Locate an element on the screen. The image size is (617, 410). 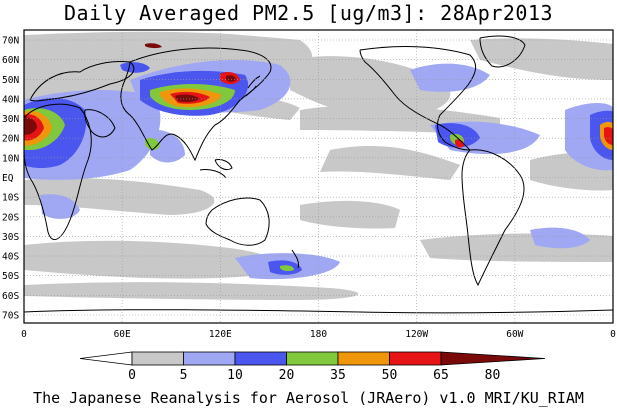
latitude-tick-label: 60S is located at coordinates (10, 296).